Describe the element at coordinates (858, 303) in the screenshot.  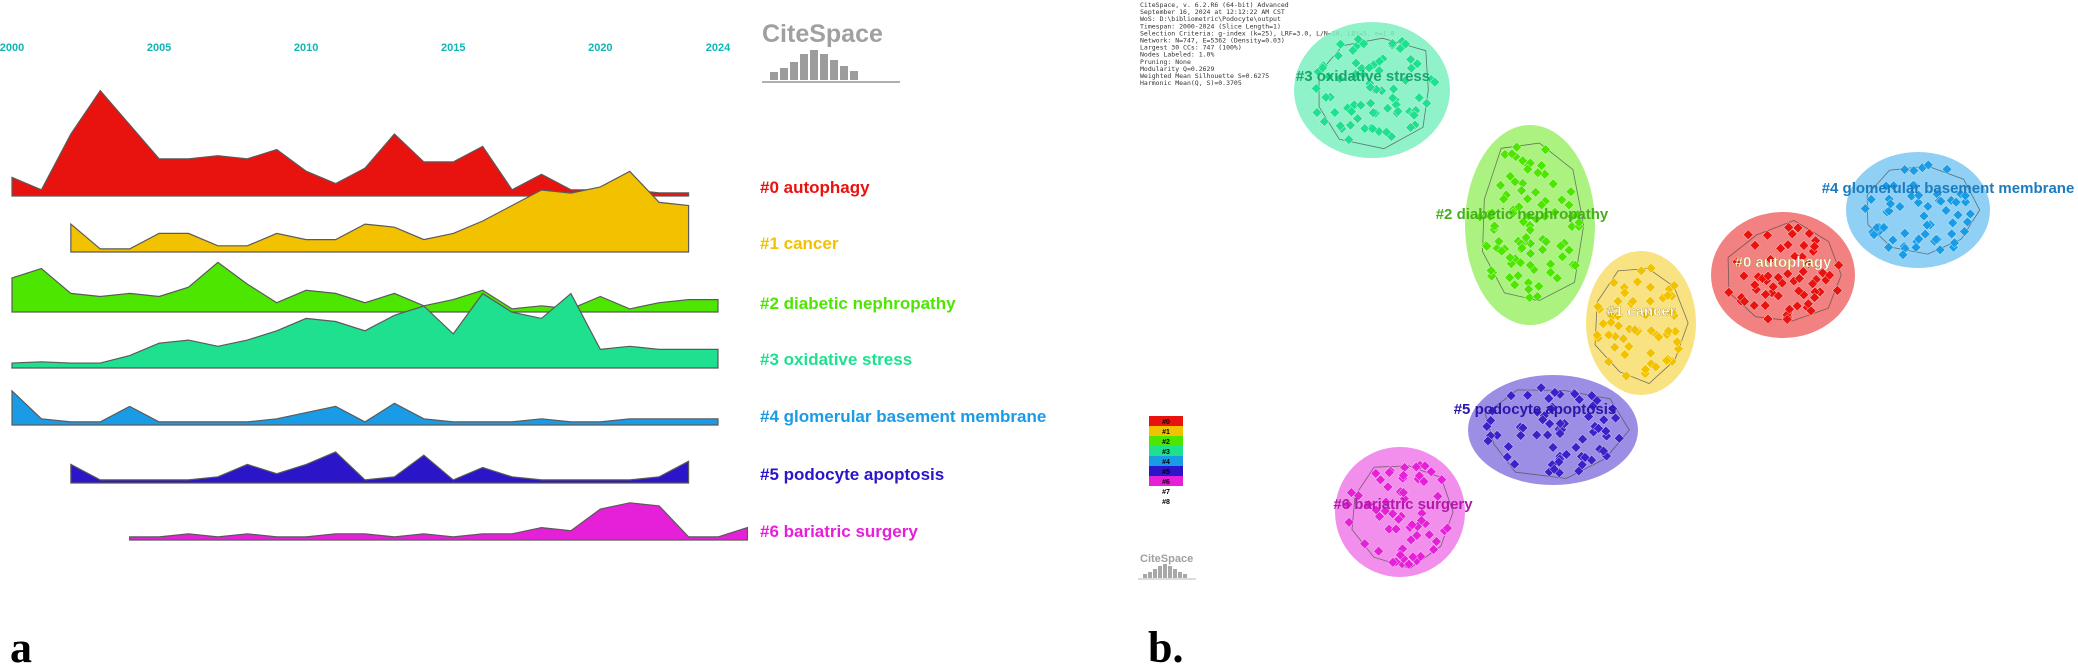
I see `series-label: #2 diabetic nephropathy` at that location.